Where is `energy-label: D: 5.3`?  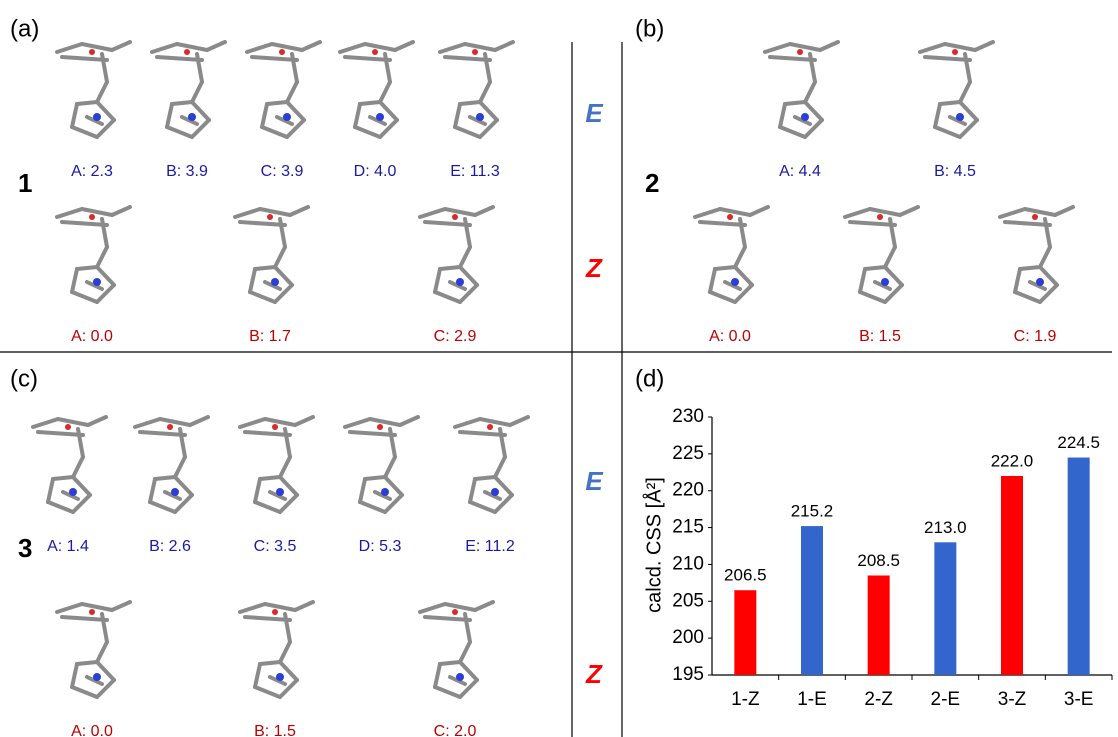
energy-label: D: 5.3 is located at coordinates (380, 546).